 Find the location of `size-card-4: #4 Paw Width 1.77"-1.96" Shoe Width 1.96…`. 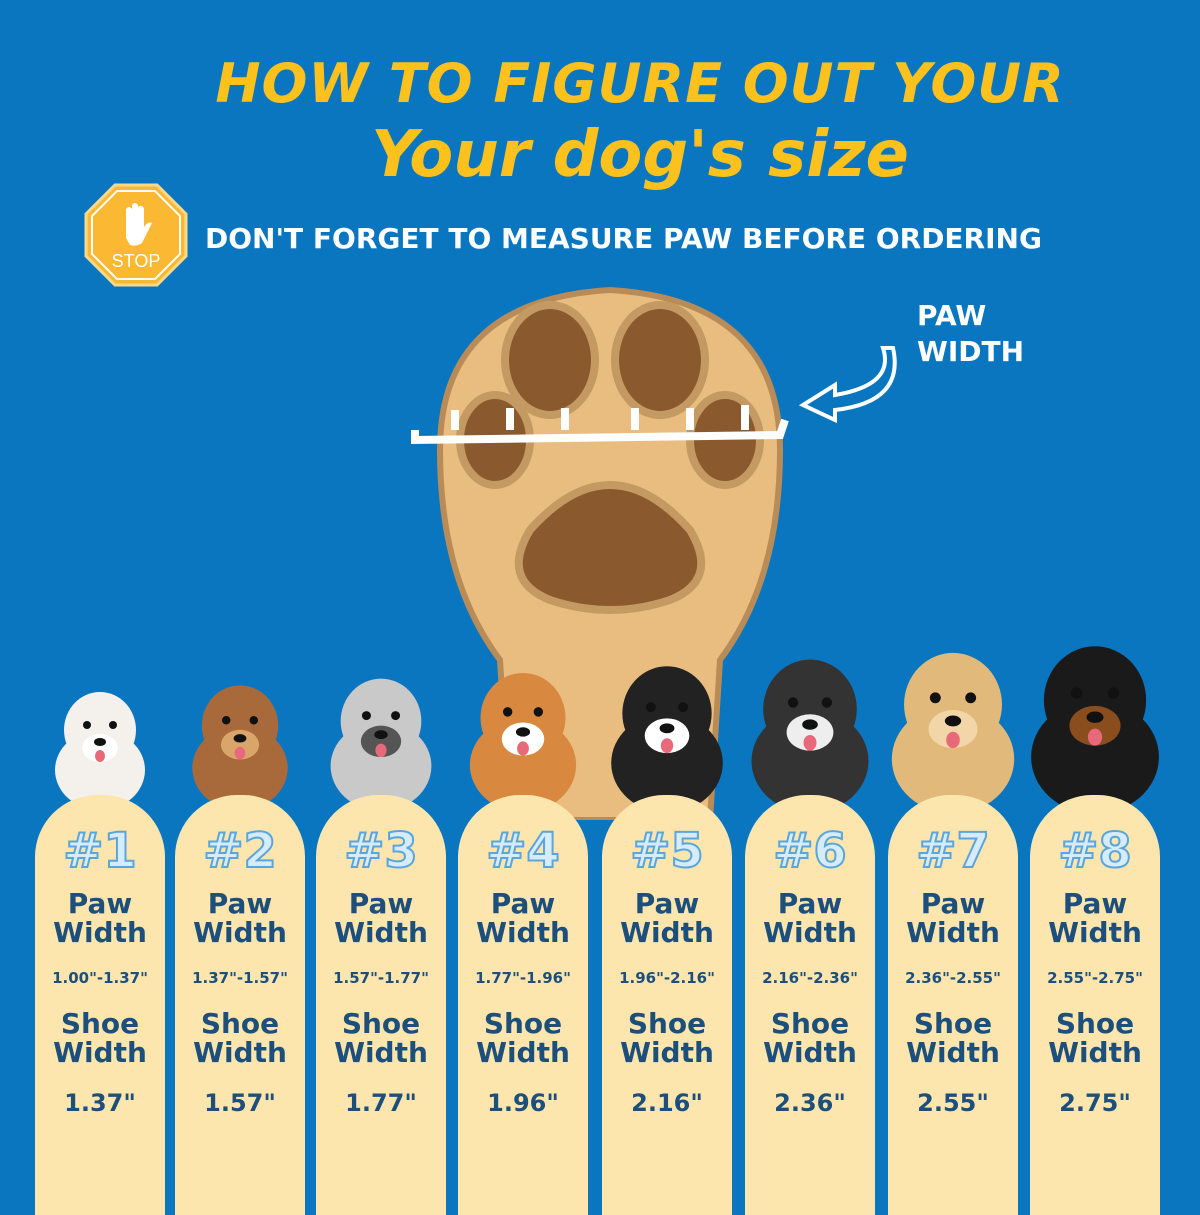

size-card-4: #4 Paw Width 1.77"-1.96" Shoe Width 1.96… is located at coordinates (523, 1005).